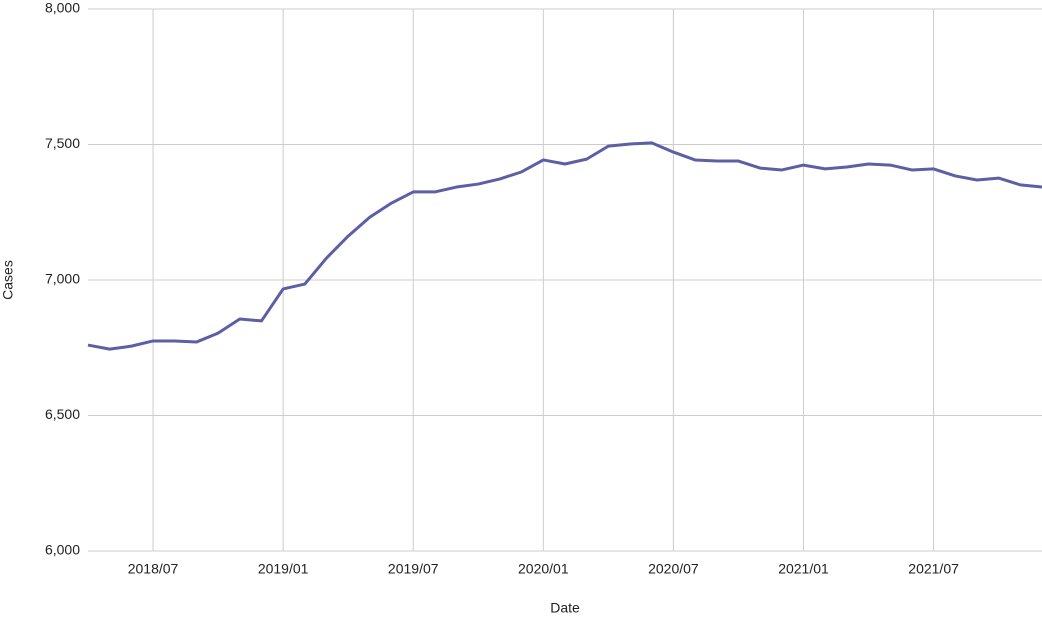  I want to click on y-tick-label: 7,500, so click(62, 143).